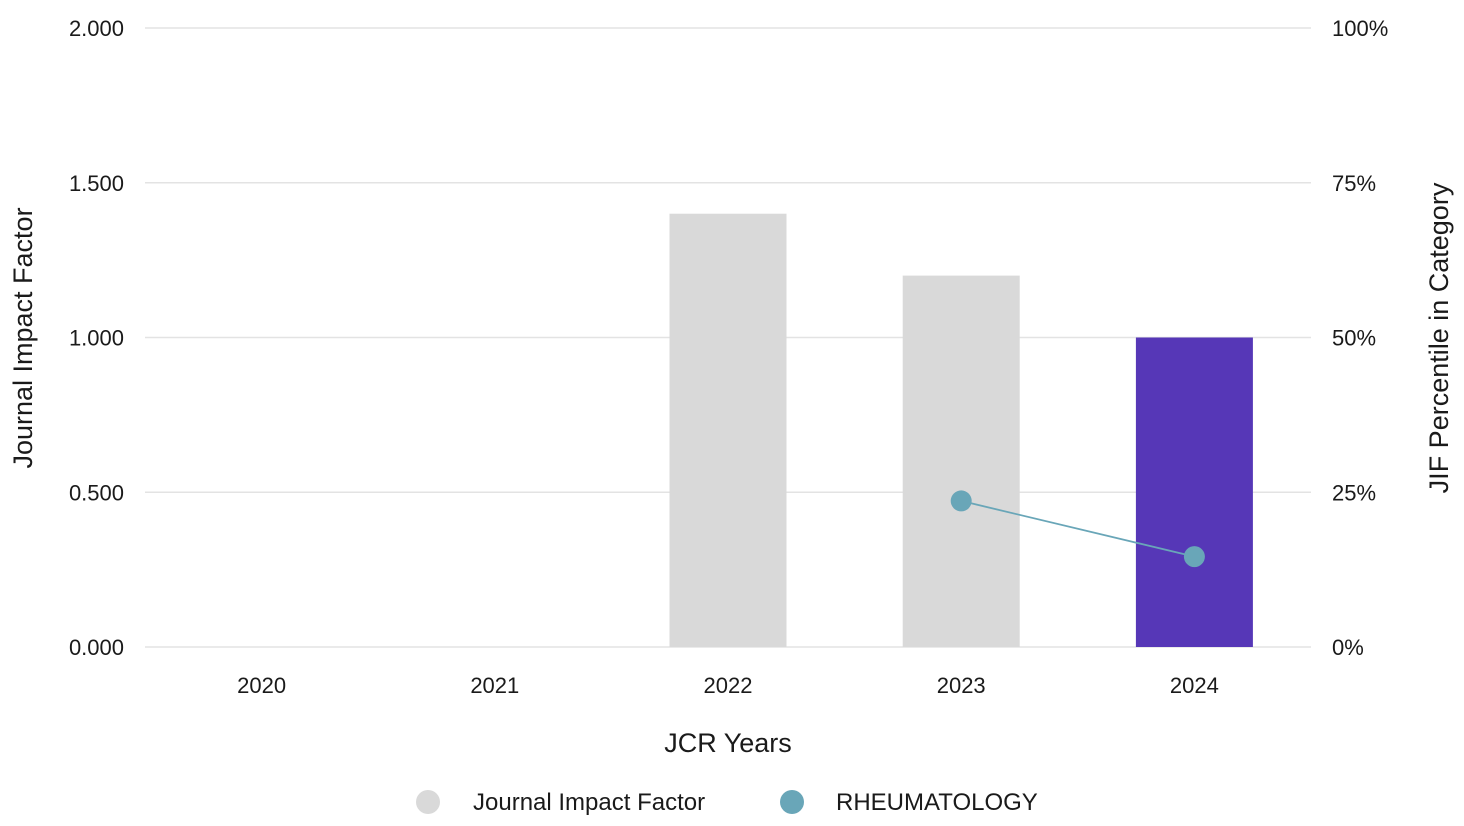  Describe the element at coordinates (428, 802) in the screenshot. I see `legend-swatch-jif` at that location.